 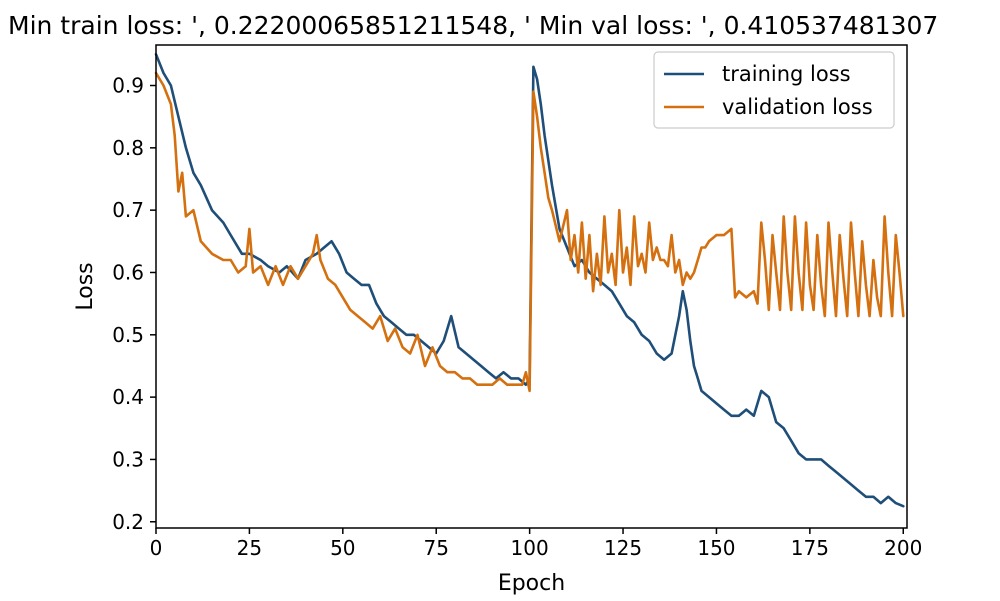 What do you see at coordinates (342, 548) in the screenshot?
I see `x-tick-label: 50` at bounding box center [342, 548].